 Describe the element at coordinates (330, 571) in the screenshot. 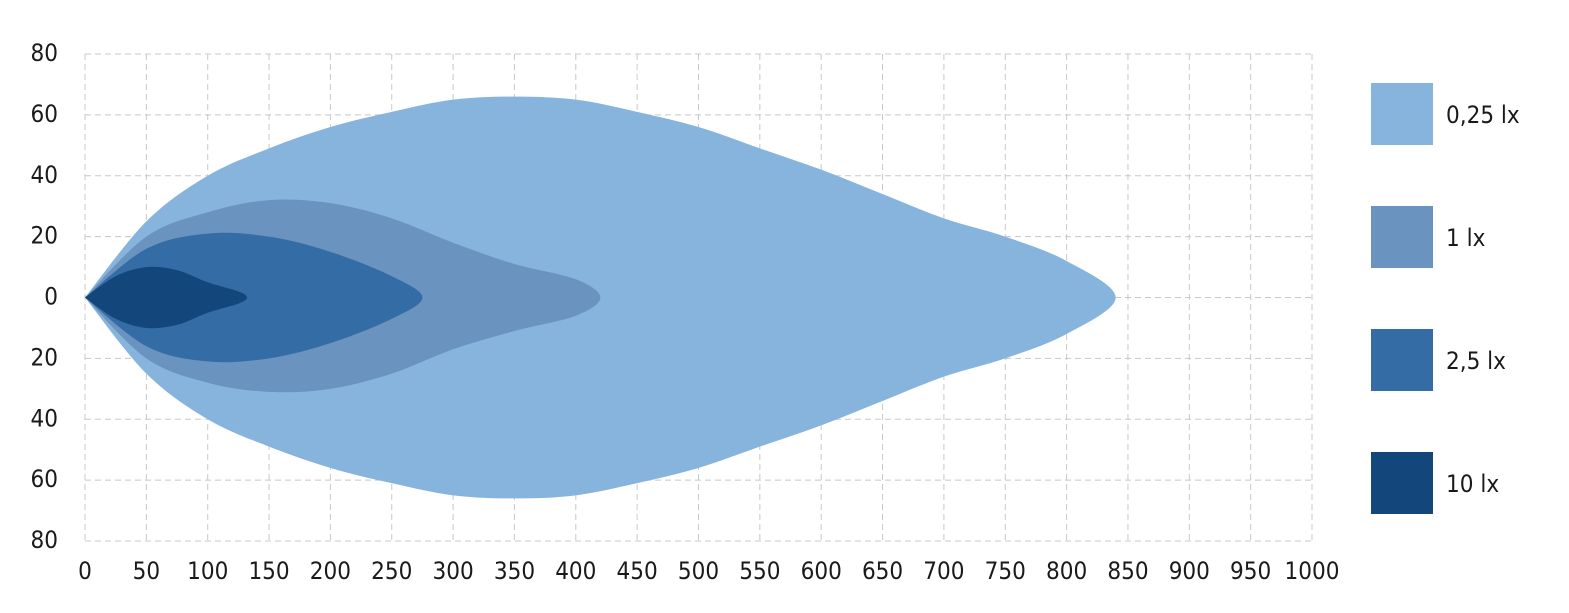

I see `x-tick-label: 200` at that location.